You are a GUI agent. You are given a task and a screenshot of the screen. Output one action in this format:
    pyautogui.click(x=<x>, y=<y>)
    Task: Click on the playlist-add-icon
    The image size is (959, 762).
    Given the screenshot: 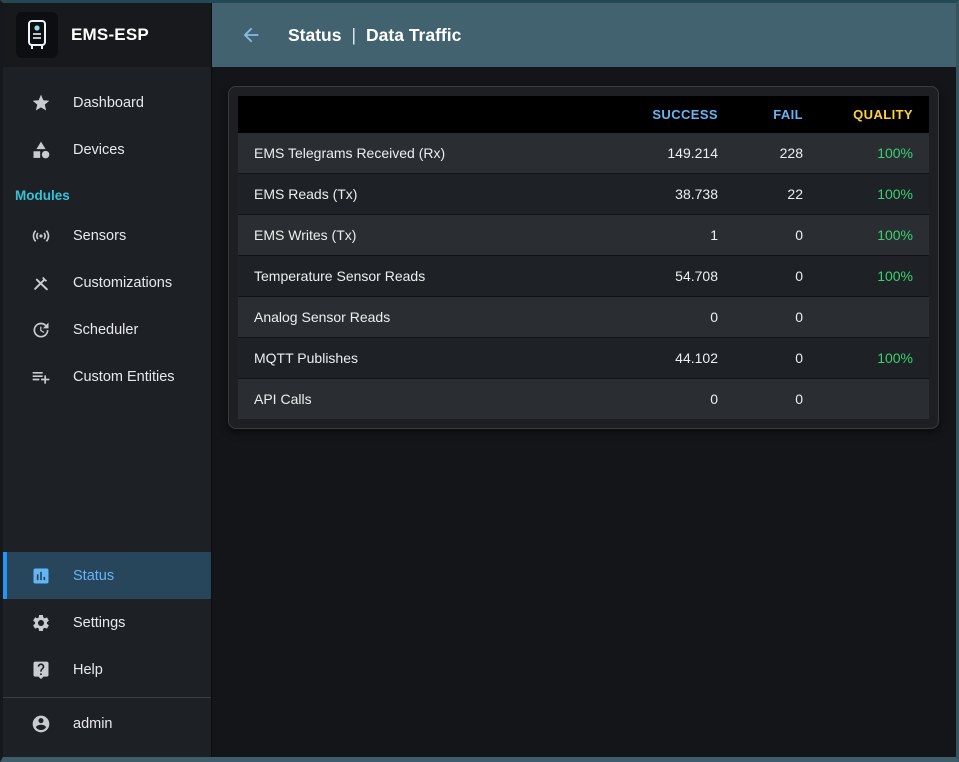 What is the action you would take?
    pyautogui.click(x=41, y=377)
    